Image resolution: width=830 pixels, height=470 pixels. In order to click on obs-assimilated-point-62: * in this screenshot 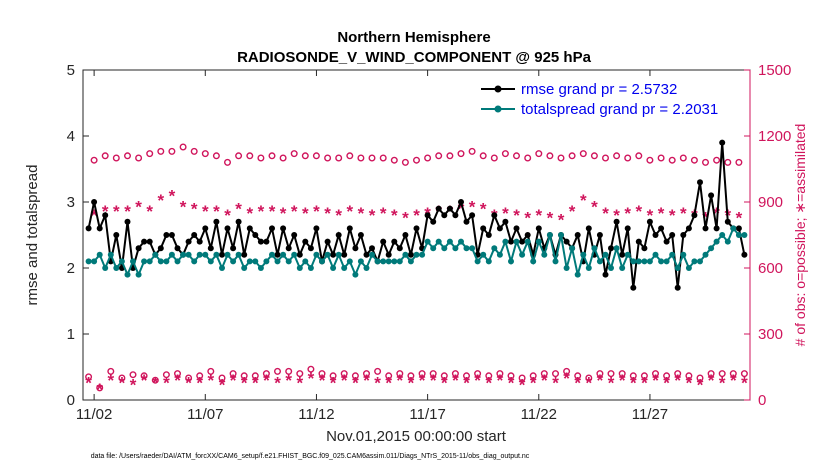, I will do `click(433, 380)`.